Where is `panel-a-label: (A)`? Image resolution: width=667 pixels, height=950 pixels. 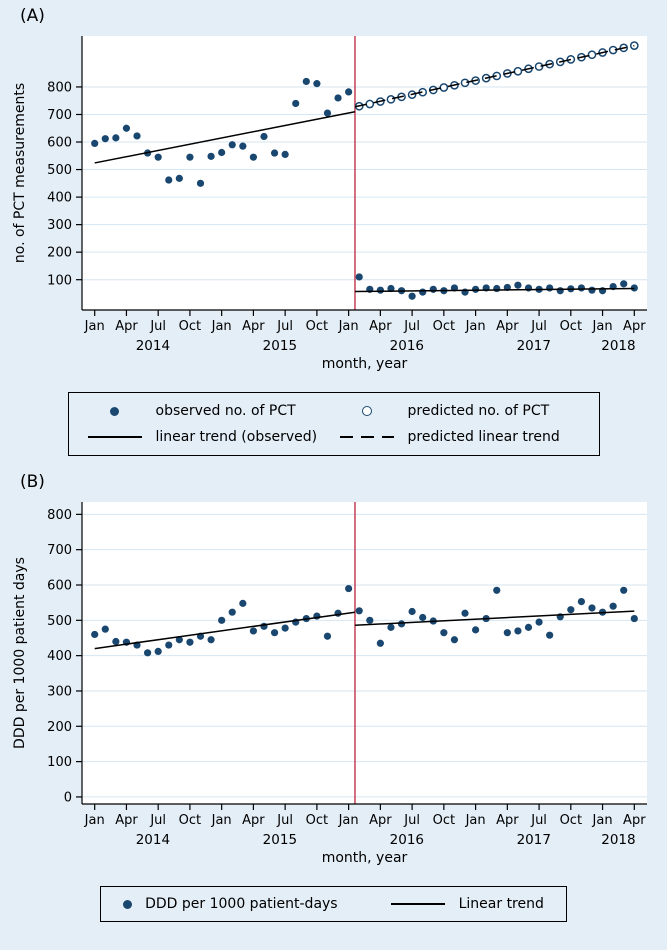 panel-a-label: (A) is located at coordinates (32, 16).